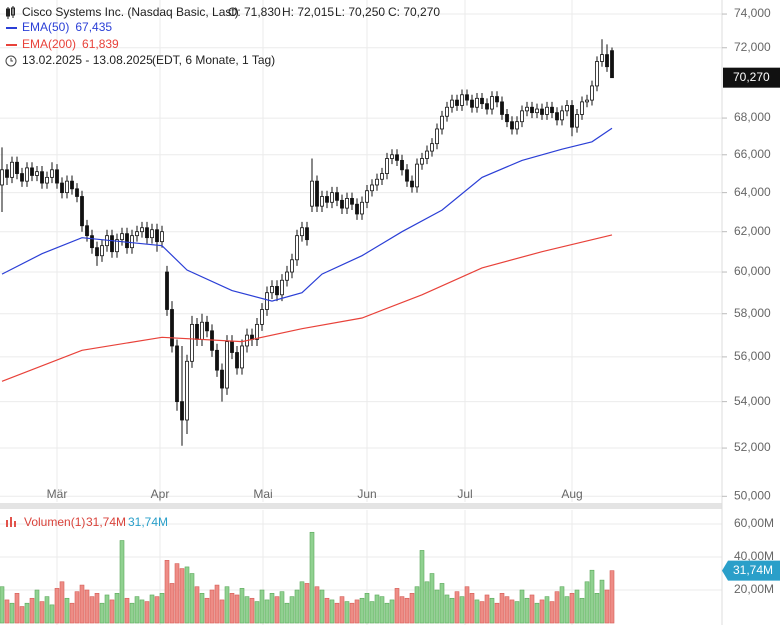 The height and width of the screenshot is (625, 780). I want to click on legend-label: EMA(200), so click(49, 44).